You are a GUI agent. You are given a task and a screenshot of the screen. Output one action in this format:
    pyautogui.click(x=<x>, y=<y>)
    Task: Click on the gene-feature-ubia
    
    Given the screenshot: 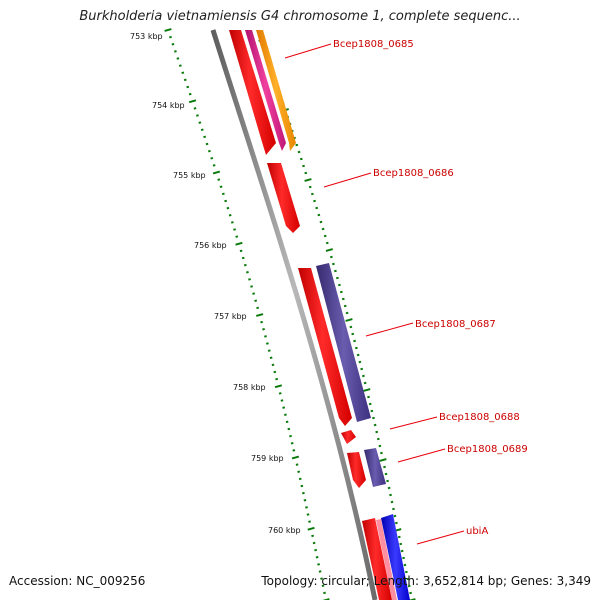 What is the action you would take?
    pyautogui.click(x=377, y=559)
    